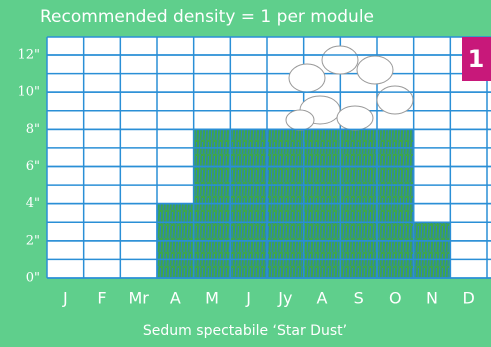  What do you see at coordinates (101, 298) in the screenshot?
I see `x-tick-label: F` at bounding box center [101, 298].